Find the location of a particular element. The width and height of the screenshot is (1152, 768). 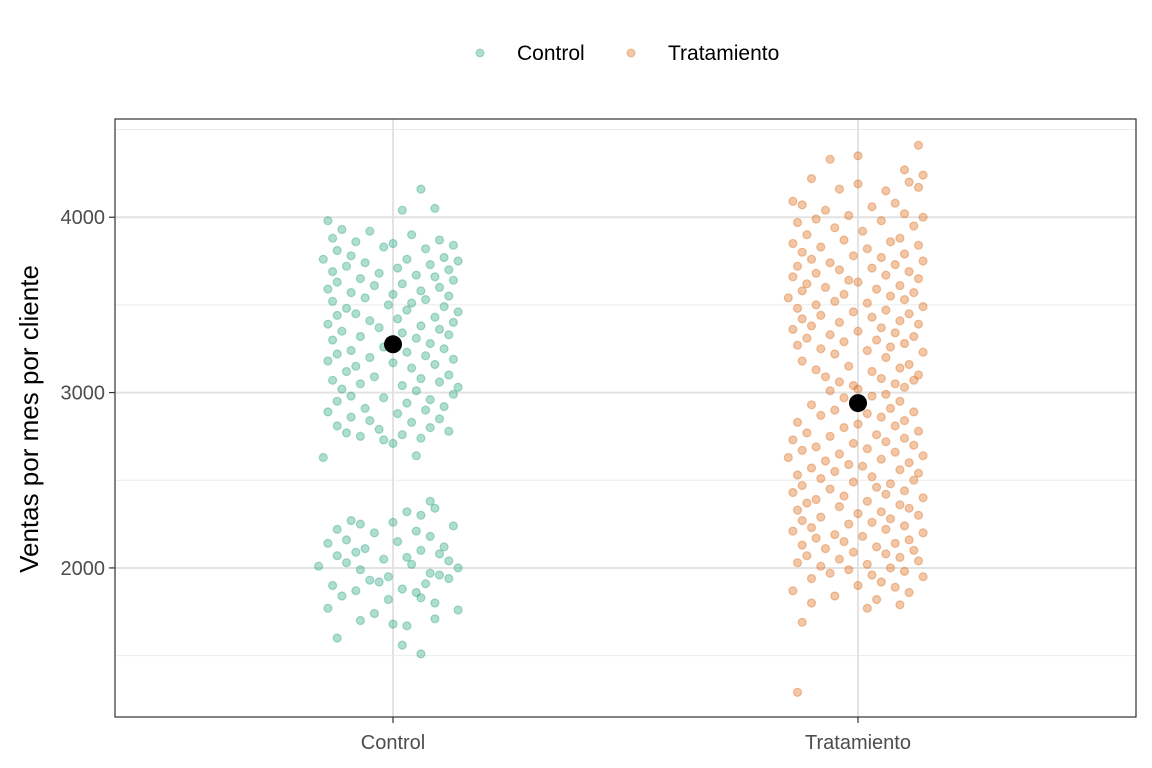

y-tick-label: 3000 is located at coordinates (83, 394).